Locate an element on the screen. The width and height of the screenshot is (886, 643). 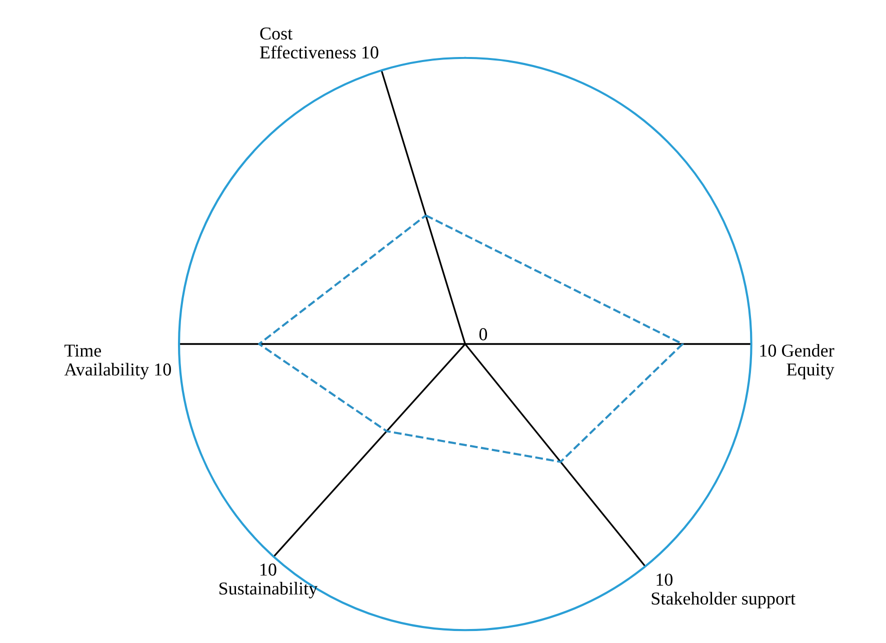
spoke-label: Time Availability 10 is located at coordinates (117, 362).